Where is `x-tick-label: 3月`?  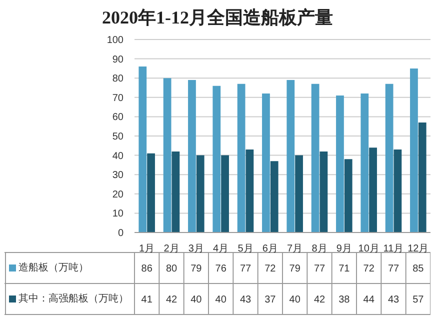
x-tick-label: 3月 is located at coordinates (196, 249).